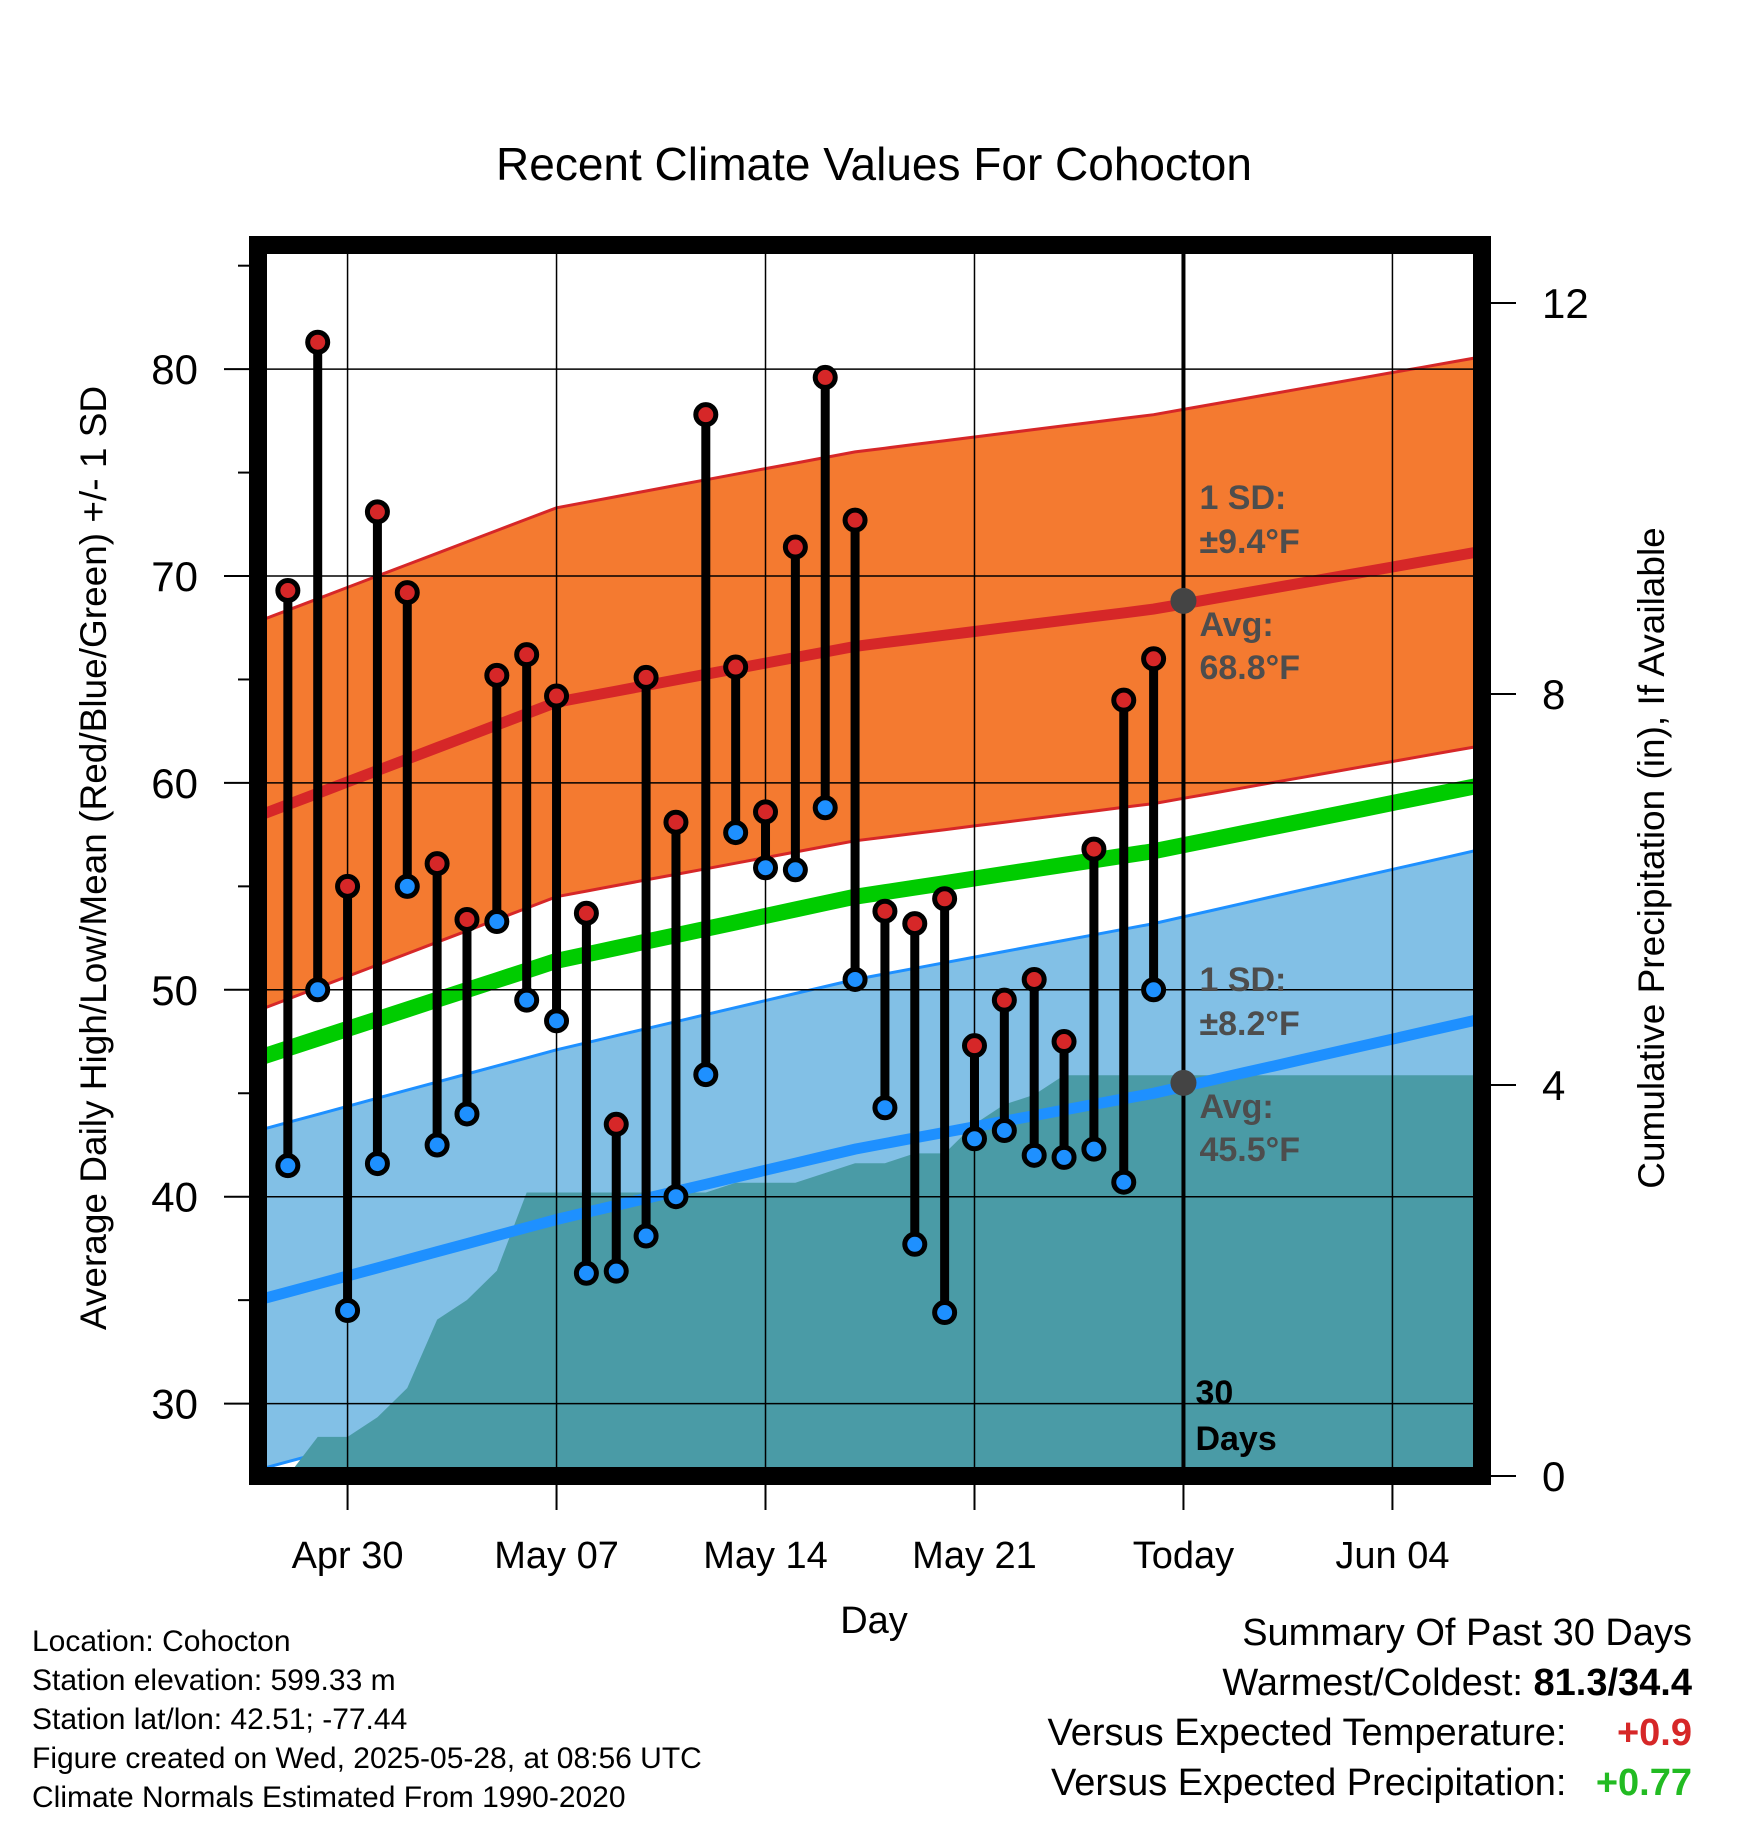 The height and width of the screenshot is (1828, 1748). I want to click on high-sd-label: 1 SD:, so click(1242, 498).